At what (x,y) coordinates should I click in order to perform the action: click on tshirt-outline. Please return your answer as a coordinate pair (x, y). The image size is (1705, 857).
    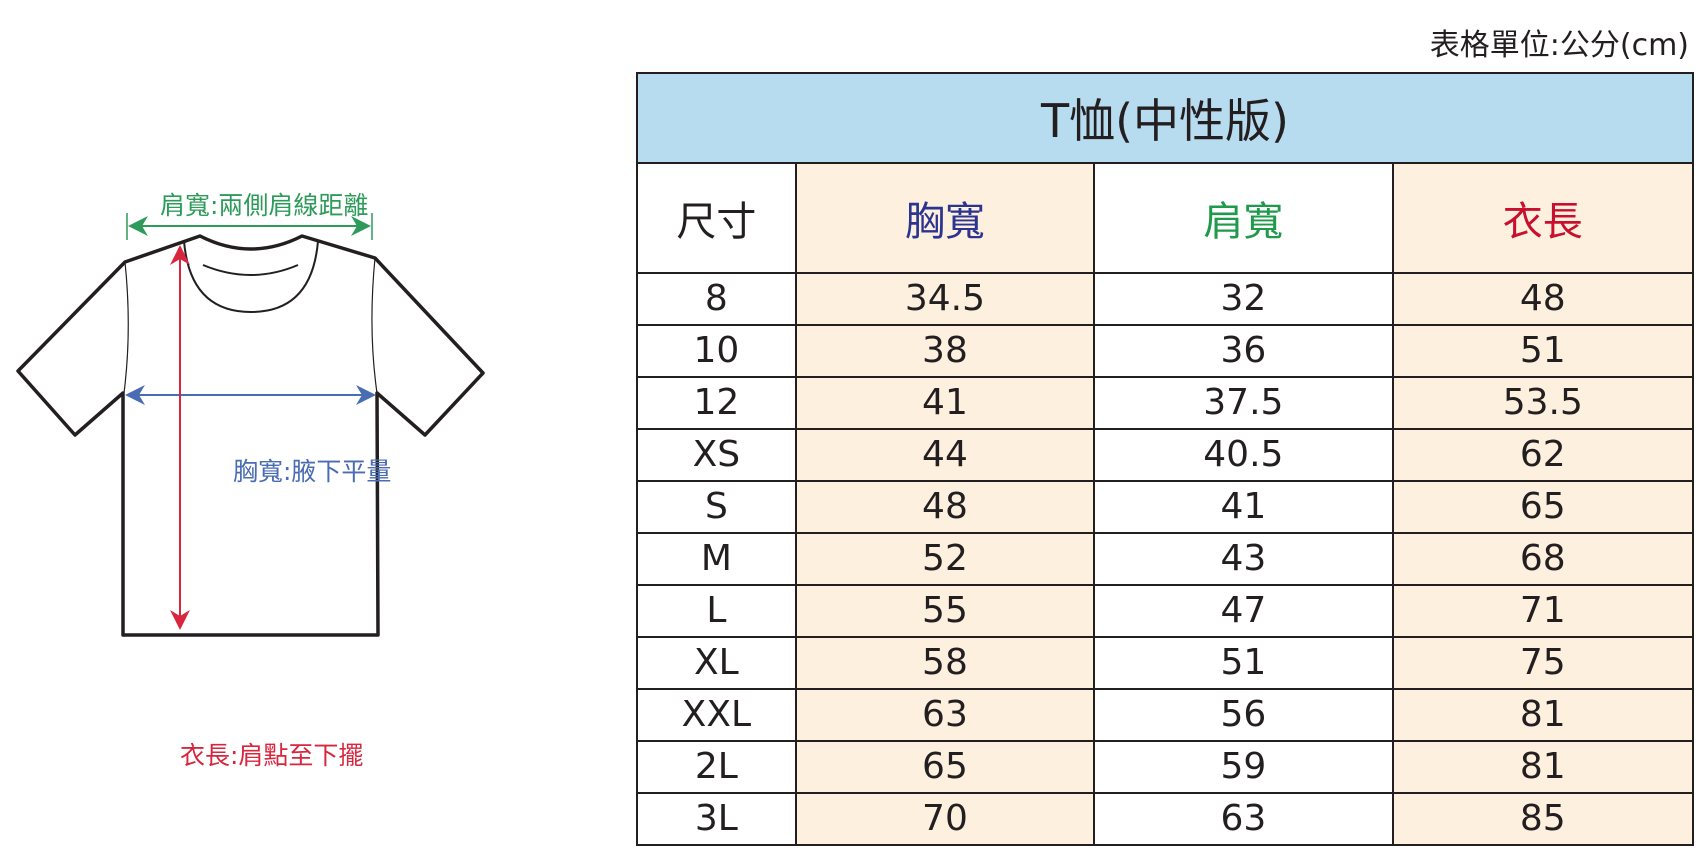
    Looking at the image, I should click on (250, 435).